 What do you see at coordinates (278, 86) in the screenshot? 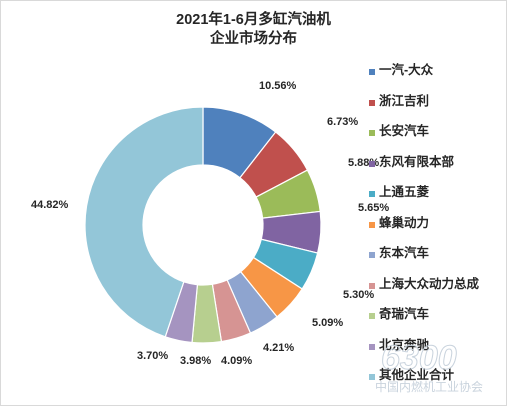
I see `slice-label-1: 10.56%` at bounding box center [278, 86].